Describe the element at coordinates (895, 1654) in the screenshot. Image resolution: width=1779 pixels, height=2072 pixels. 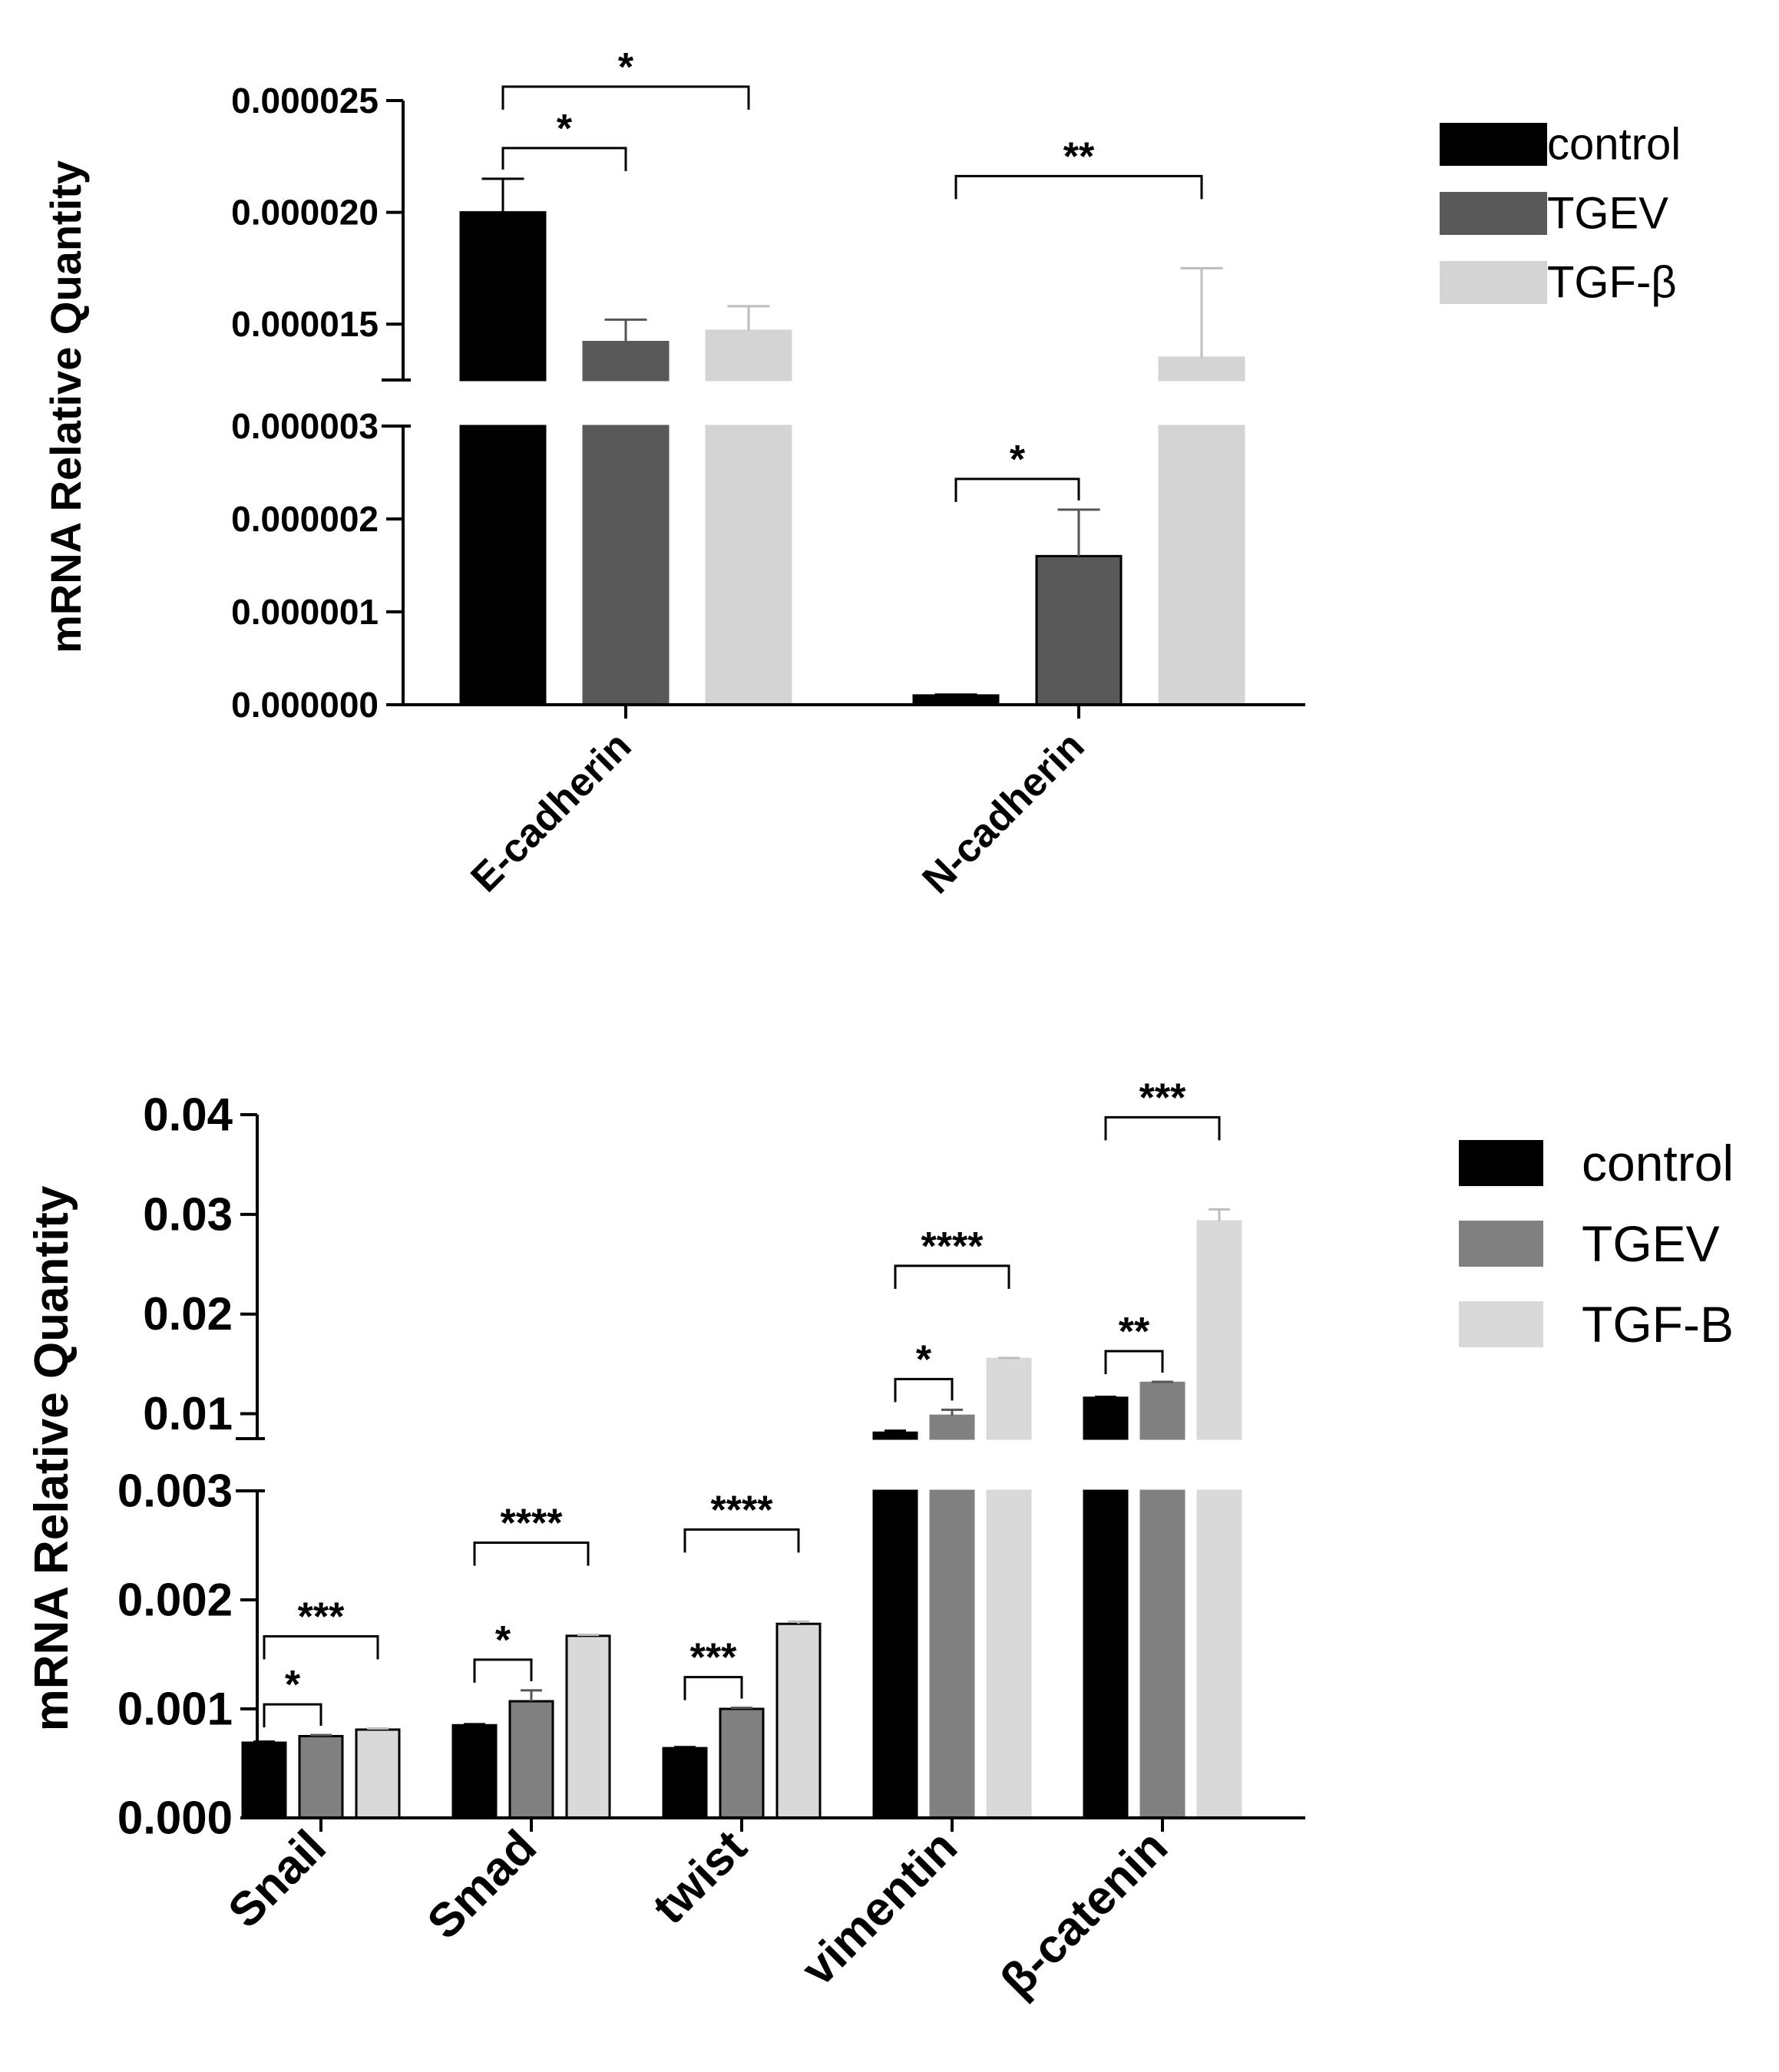
I see `bar-vimentin-control-lower` at that location.